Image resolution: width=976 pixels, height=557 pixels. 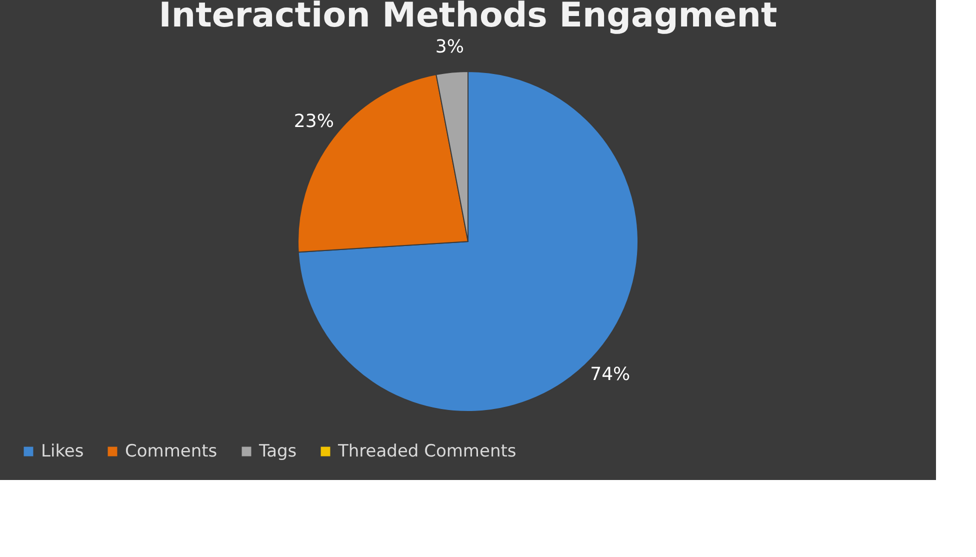 What do you see at coordinates (449, 47) in the screenshot?
I see `data-label: 3%` at bounding box center [449, 47].